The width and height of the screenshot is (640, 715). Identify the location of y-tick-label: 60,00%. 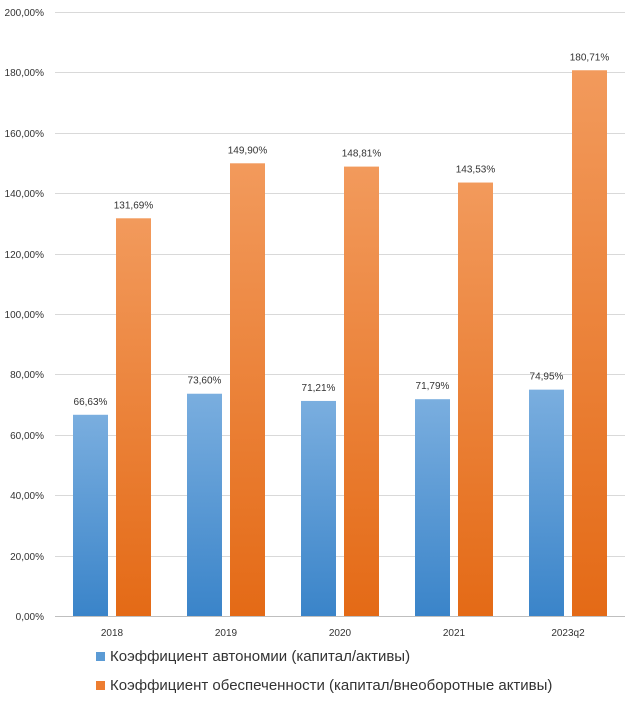
(27, 436).